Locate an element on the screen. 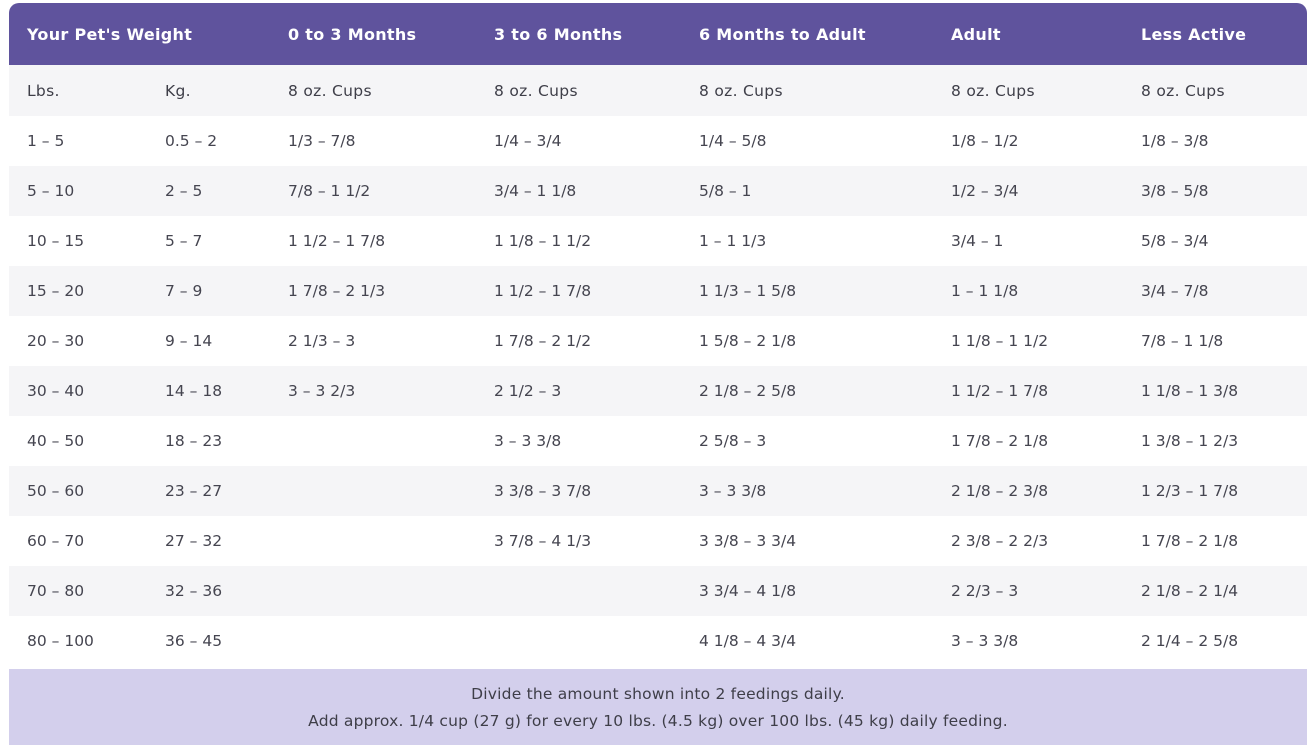 This screenshot has height=745, width=1309. cell-m0-3: 2 1/3 – 3 is located at coordinates (373, 341).